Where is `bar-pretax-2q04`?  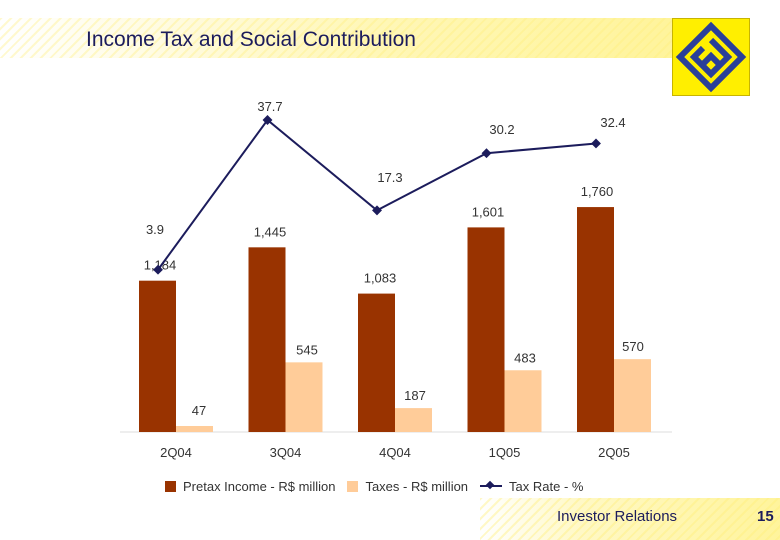
bar-pretax-2q04 is located at coordinates (157, 356).